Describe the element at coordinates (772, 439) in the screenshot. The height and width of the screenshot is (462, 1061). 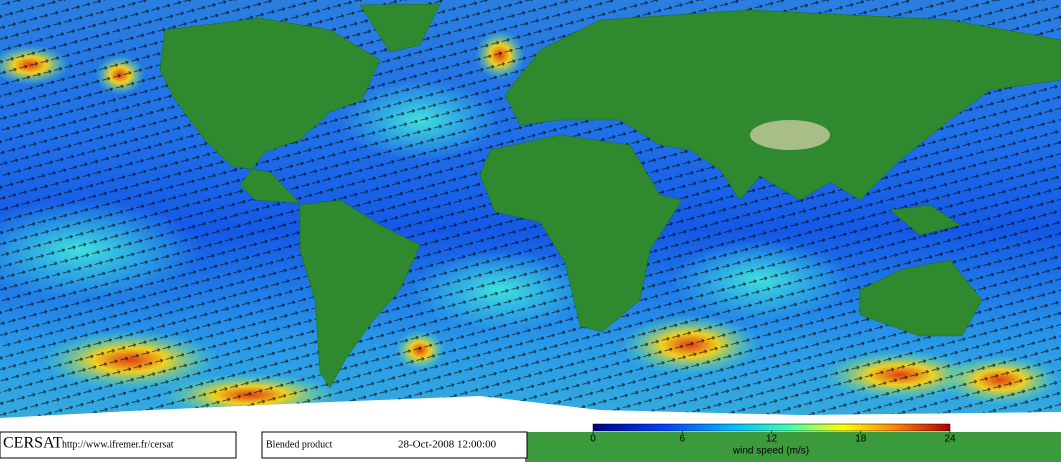
I see `colorbar-tick-label: 12` at that location.